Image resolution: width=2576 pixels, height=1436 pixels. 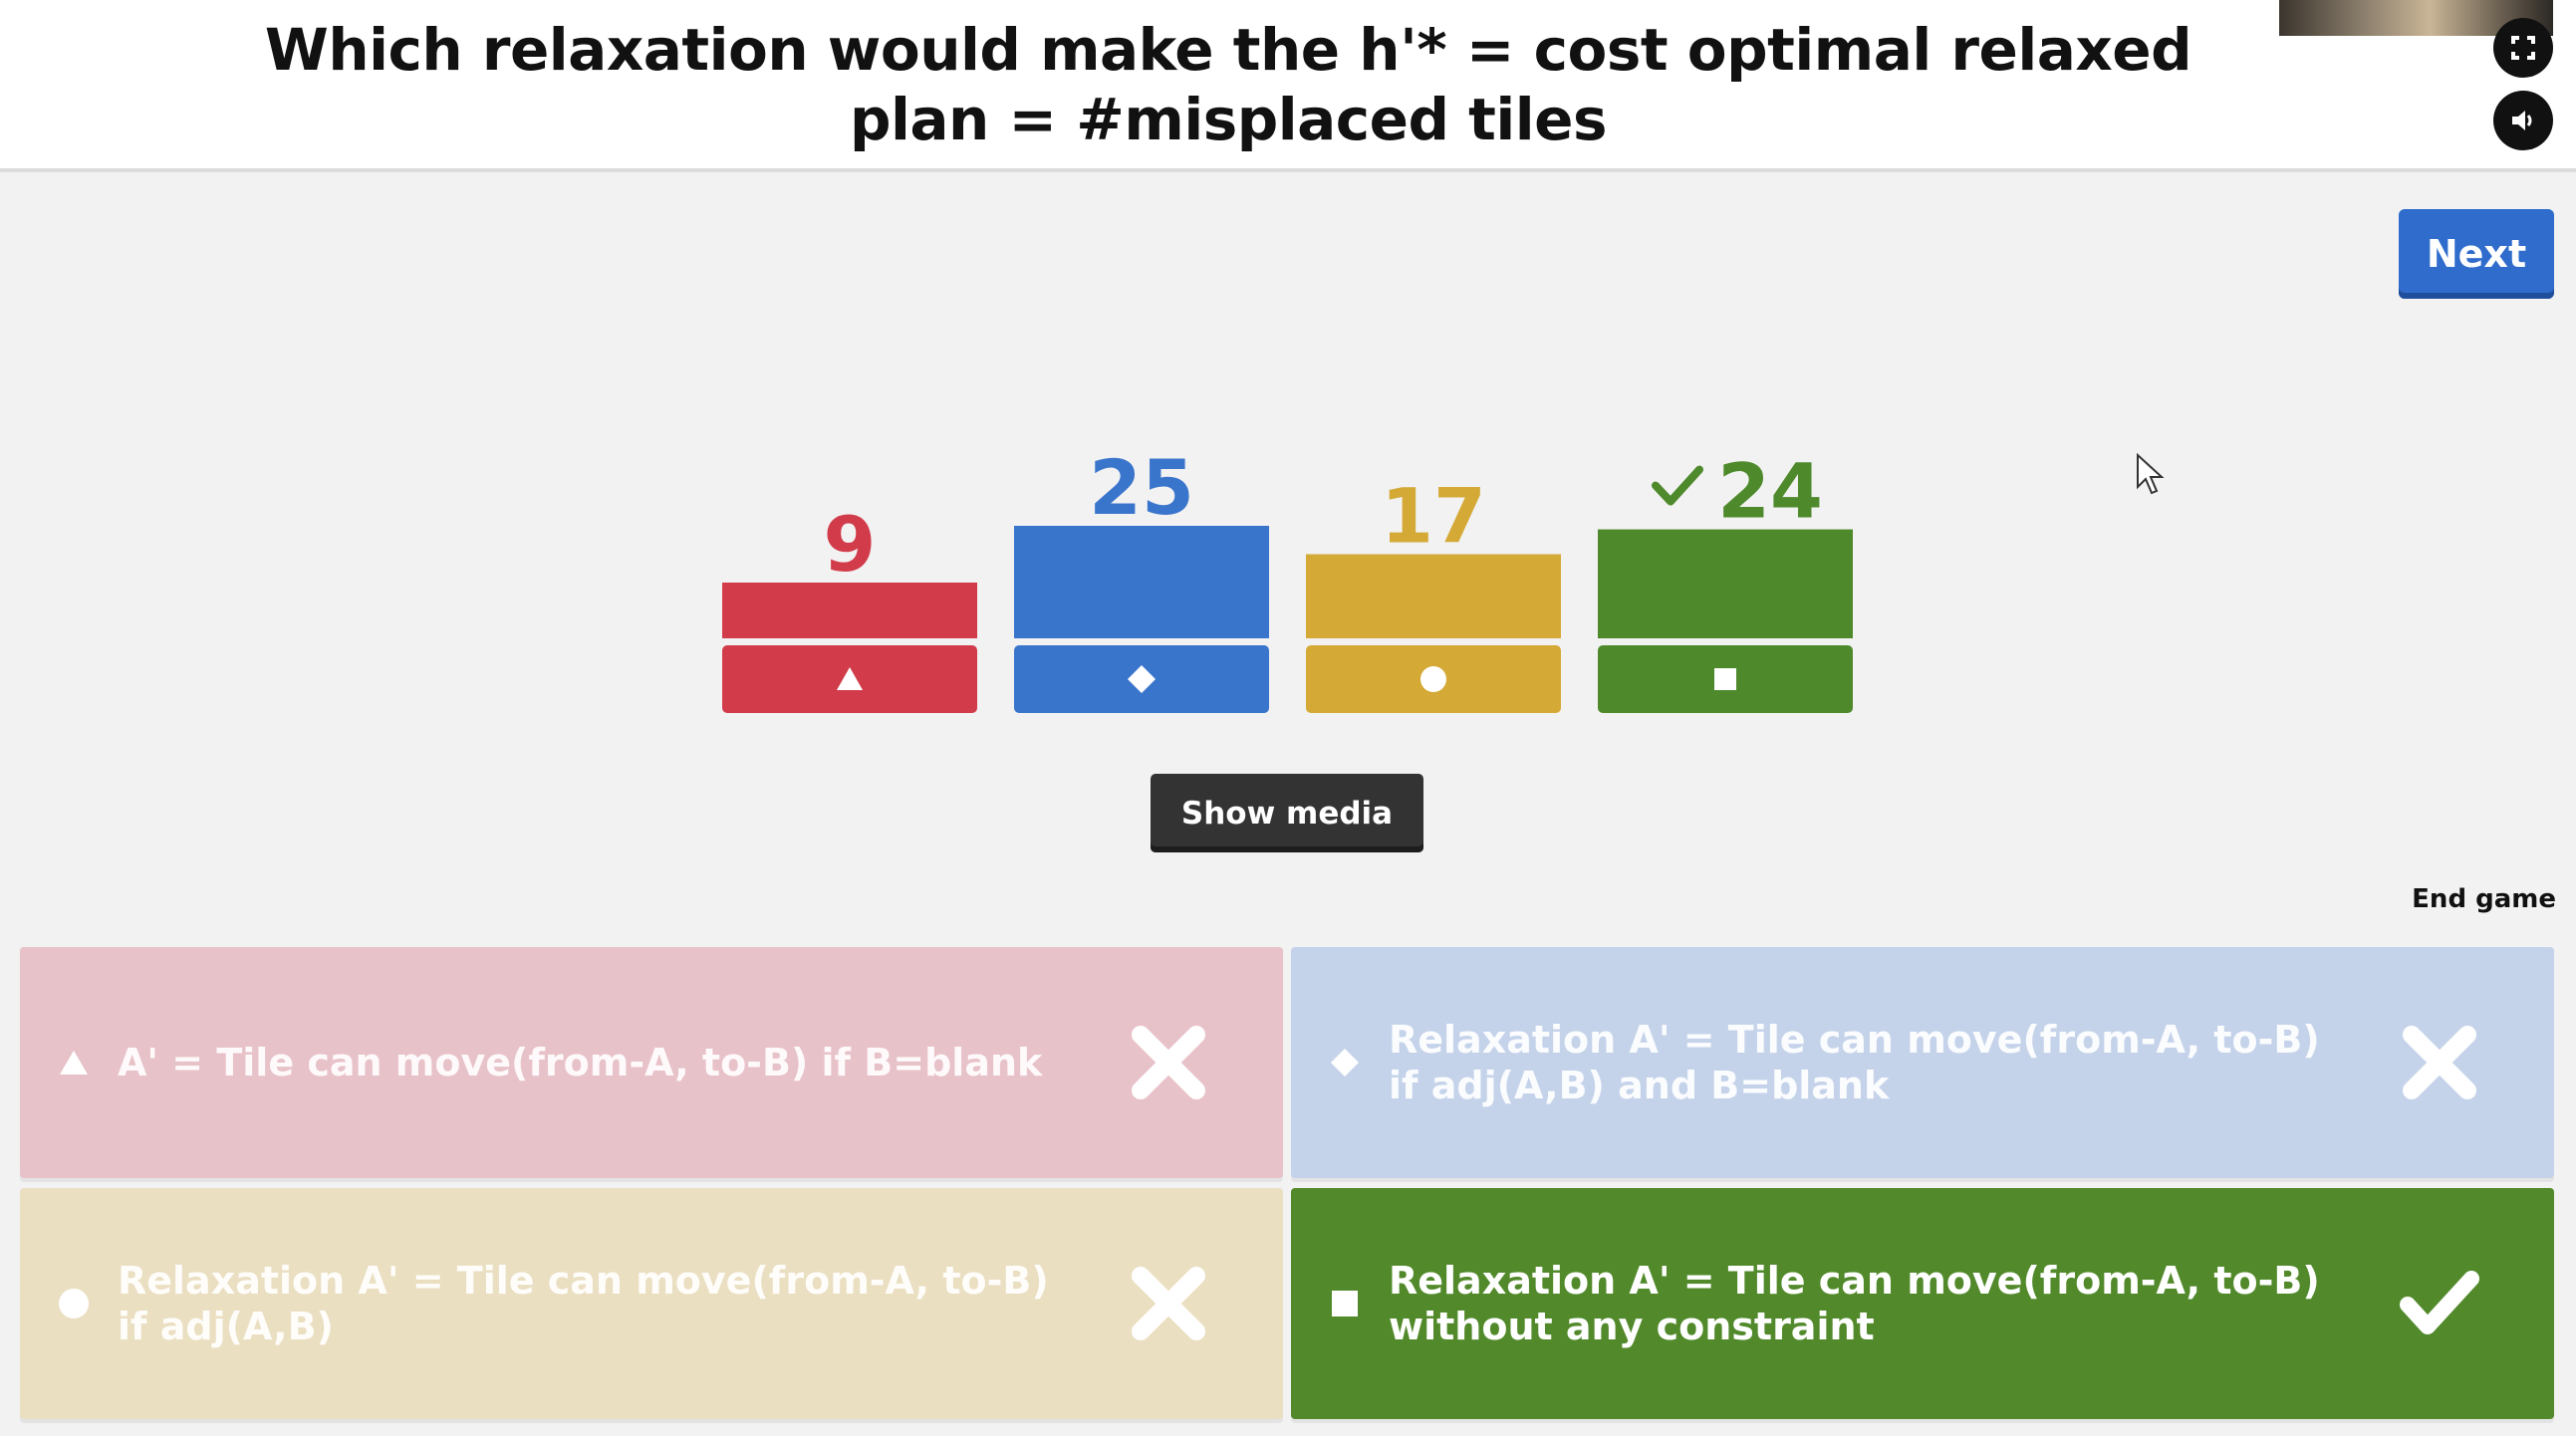 I want to click on checkmark-icon, so click(x=2439, y=1303).